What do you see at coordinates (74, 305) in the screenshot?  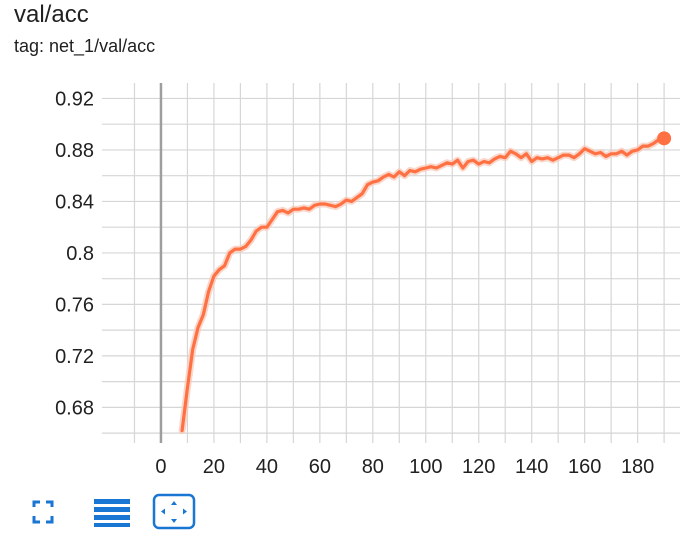 I see `y-tick-label: 0.76` at bounding box center [74, 305].